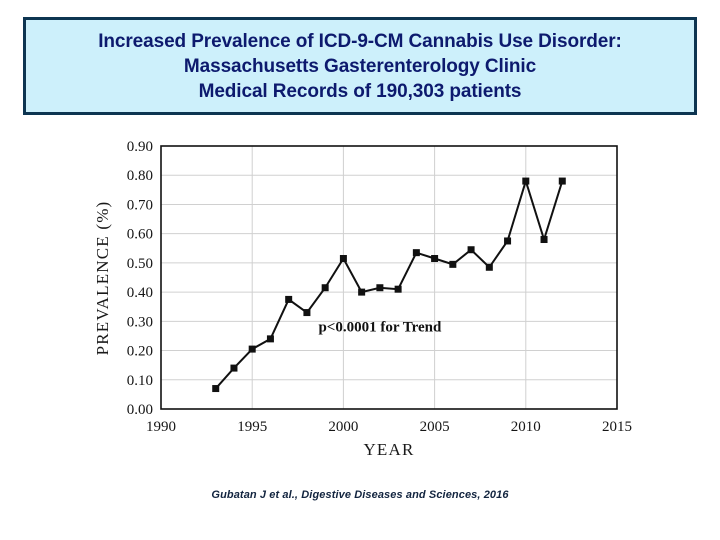 The image size is (720, 540). What do you see at coordinates (380, 328) in the screenshot?
I see `p-value-annotation: p<0.0001 for Trend` at bounding box center [380, 328].